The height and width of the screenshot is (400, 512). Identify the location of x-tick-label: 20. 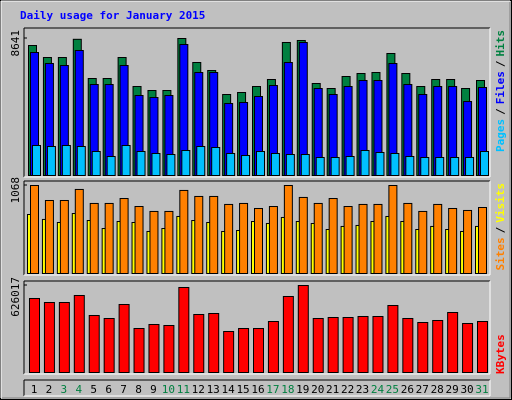
(317, 389).